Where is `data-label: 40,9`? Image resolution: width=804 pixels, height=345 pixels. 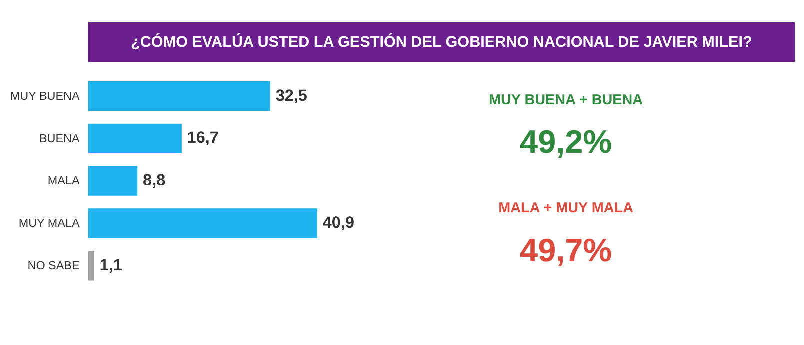 data-label: 40,9 is located at coordinates (338, 223).